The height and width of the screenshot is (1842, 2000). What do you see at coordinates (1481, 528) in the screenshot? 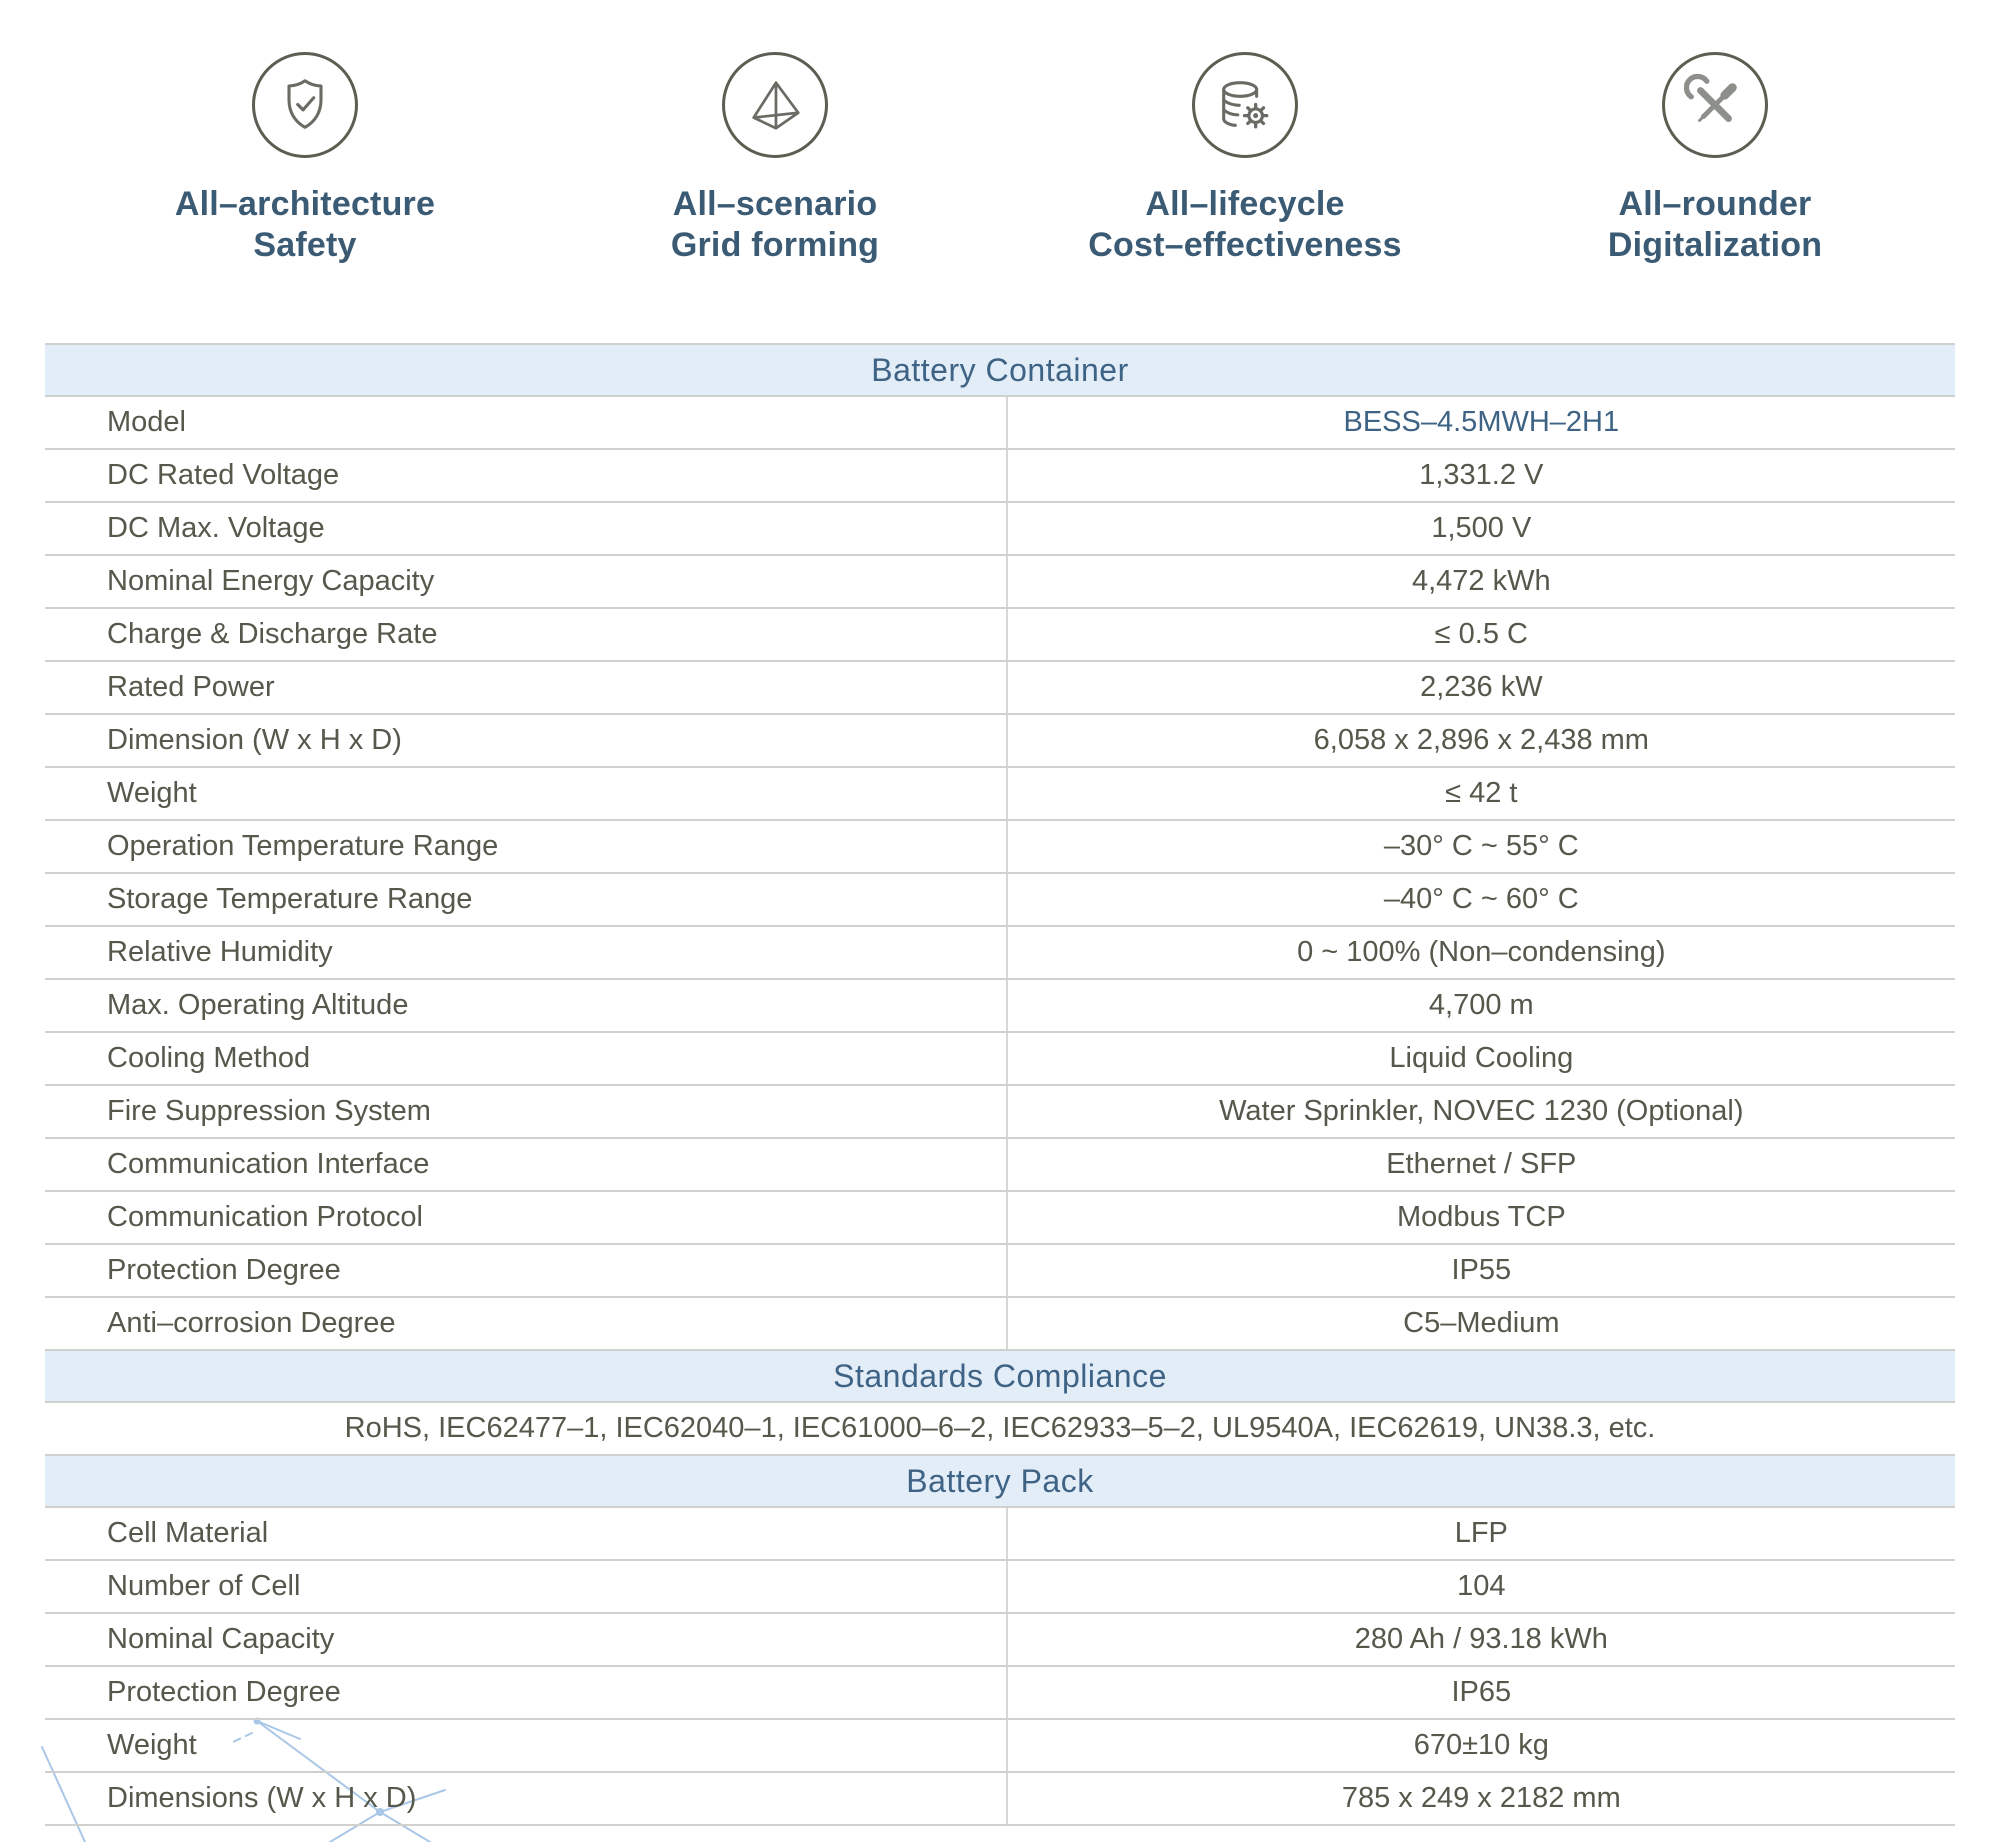
I see `spec-value: 1,500 V` at bounding box center [1481, 528].